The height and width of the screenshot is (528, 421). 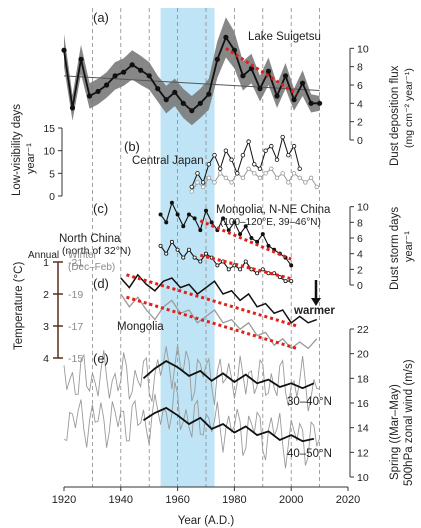 What do you see at coordinates (363, 429) in the screenshot?
I see `panel-e-axis-tick-label: 14` at bounding box center [363, 429].